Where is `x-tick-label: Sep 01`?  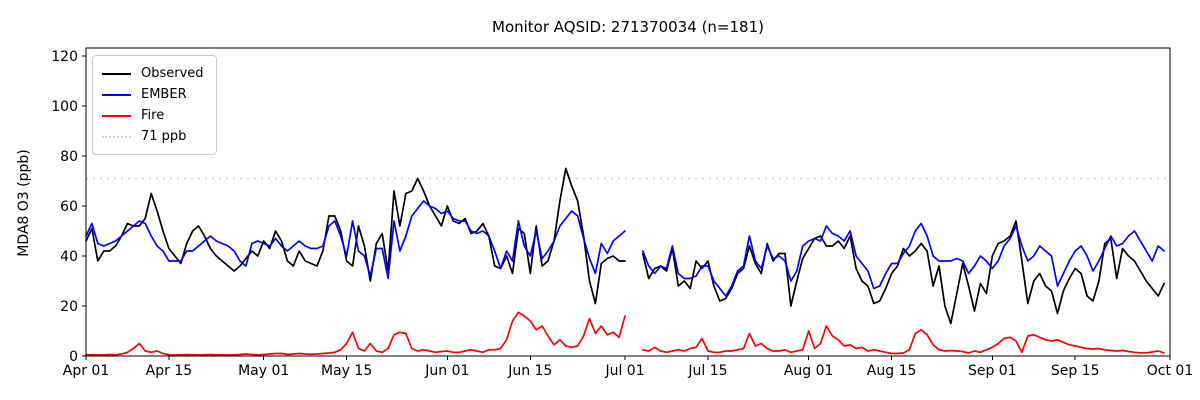
x-tick-label: Sep 01 is located at coordinates (992, 371).